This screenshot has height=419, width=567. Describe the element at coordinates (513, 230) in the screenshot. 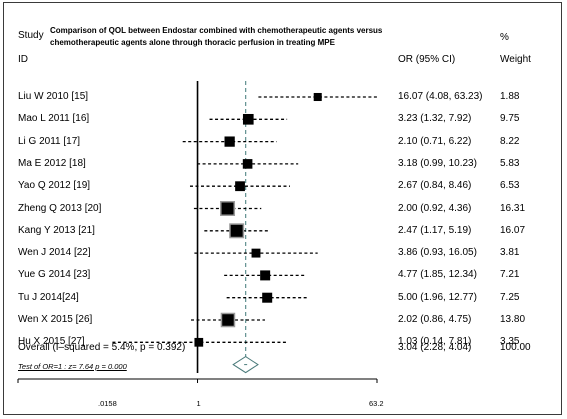

I see `study-weight-text: 16.07` at that location.